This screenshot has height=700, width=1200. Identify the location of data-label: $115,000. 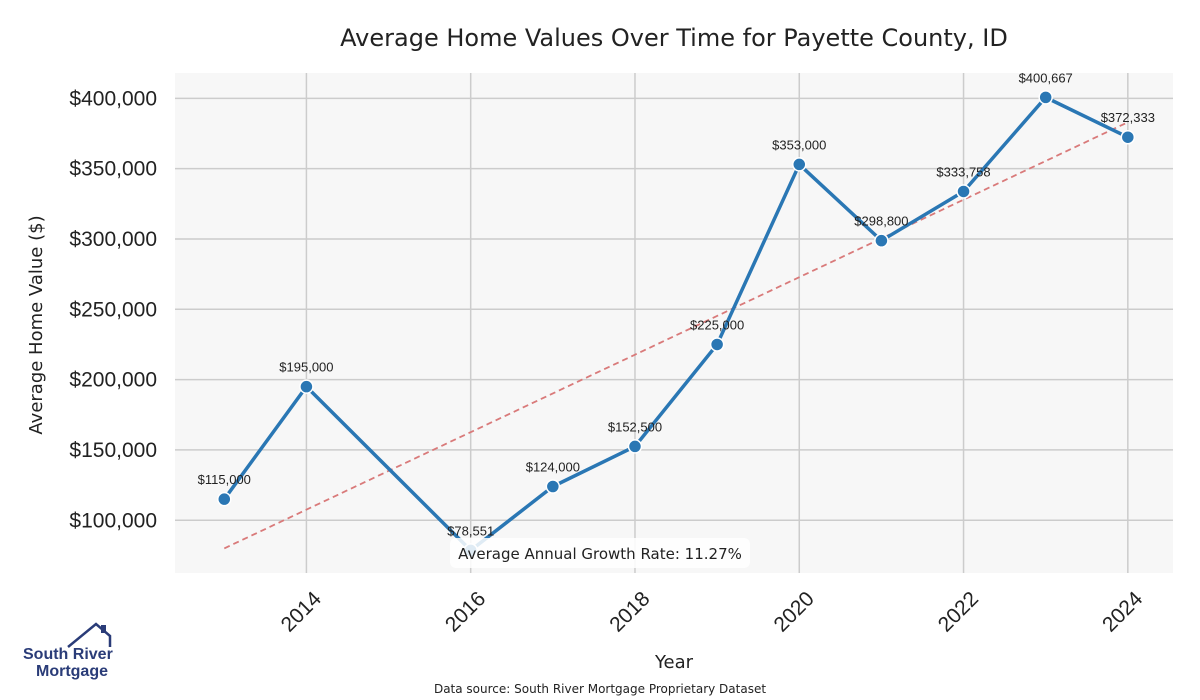
(224, 479).